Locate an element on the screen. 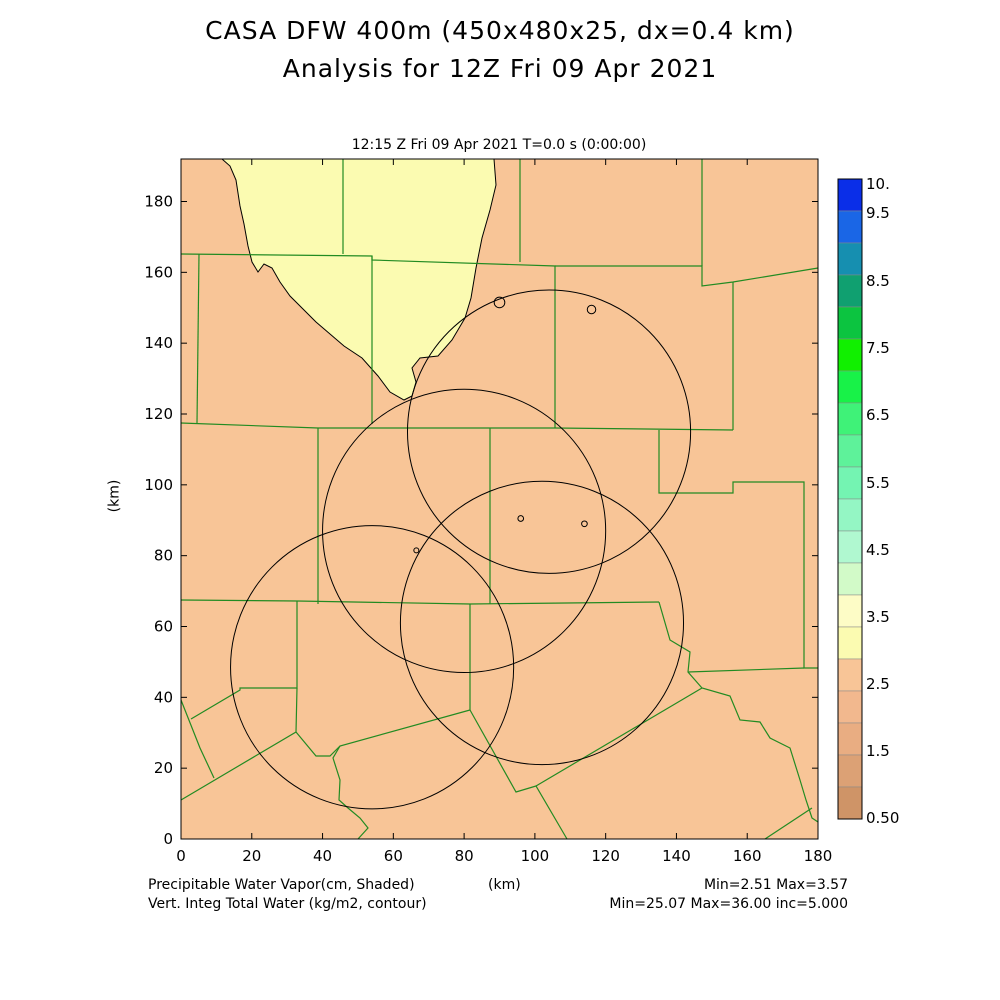 This screenshot has height=1000, width=1000. shaded-field-label: Precipitable Water Vapor(cm, Shaded) is located at coordinates (281, 885).